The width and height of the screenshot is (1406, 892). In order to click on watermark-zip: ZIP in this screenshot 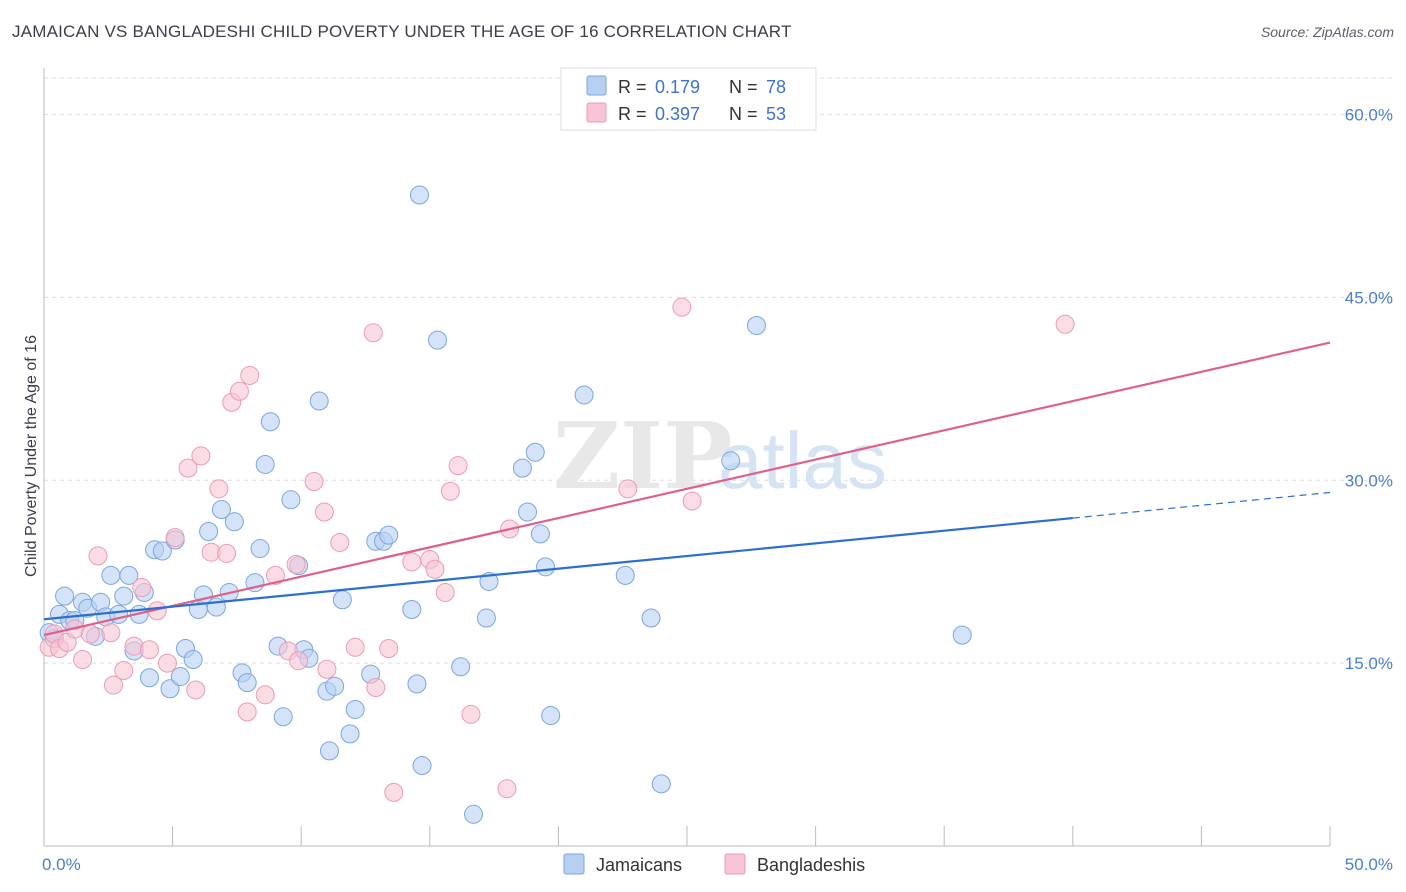, I will do `click(642, 456)`.